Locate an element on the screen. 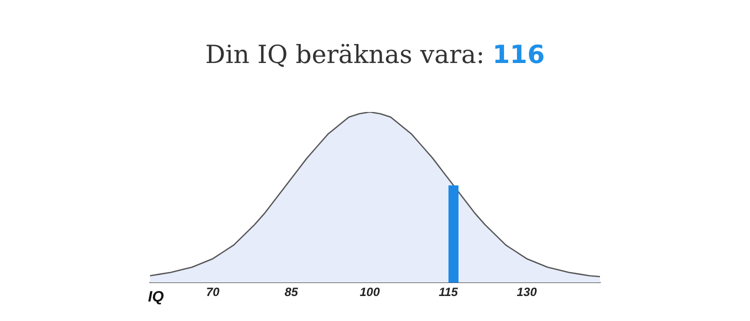 Image resolution: width=750 pixels, height=321 pixels. chart-title: Din IQ beräknas vara: is located at coordinates (345, 54).